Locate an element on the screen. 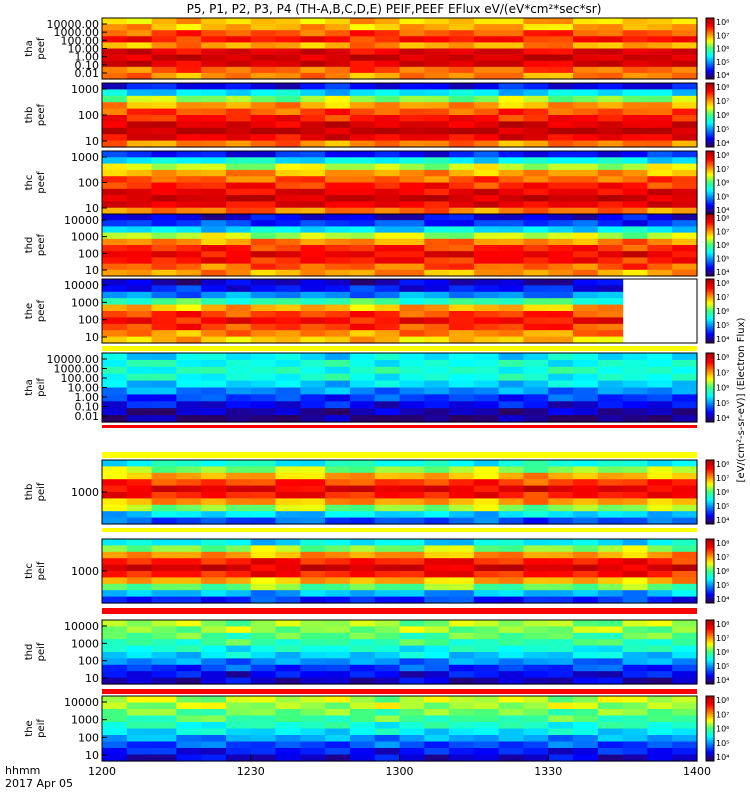 The height and width of the screenshot is (800, 750). y-tick-label: 1000 is located at coordinates (85, 720).